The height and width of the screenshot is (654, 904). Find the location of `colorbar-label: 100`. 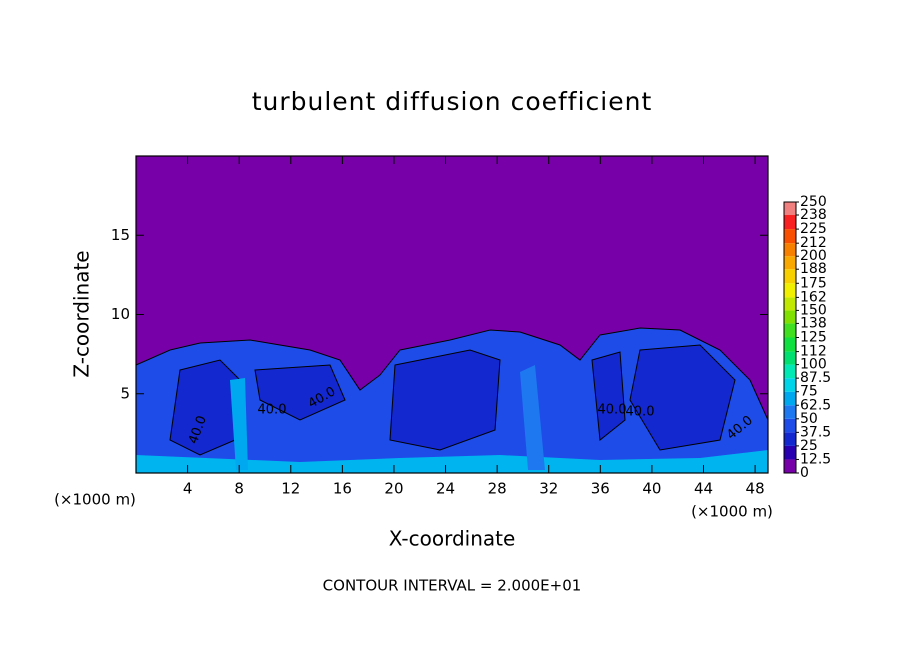

colorbar-label: 100 is located at coordinates (813, 365).